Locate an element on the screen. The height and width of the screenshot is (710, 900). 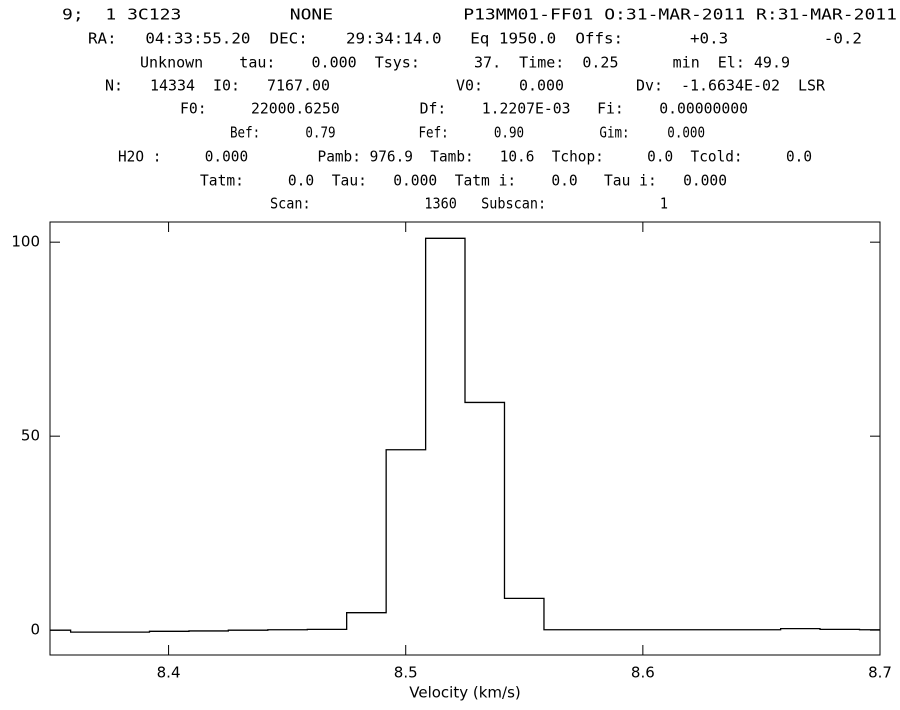
x-axis-label: Velocity (km/s) is located at coordinates (464, 693).